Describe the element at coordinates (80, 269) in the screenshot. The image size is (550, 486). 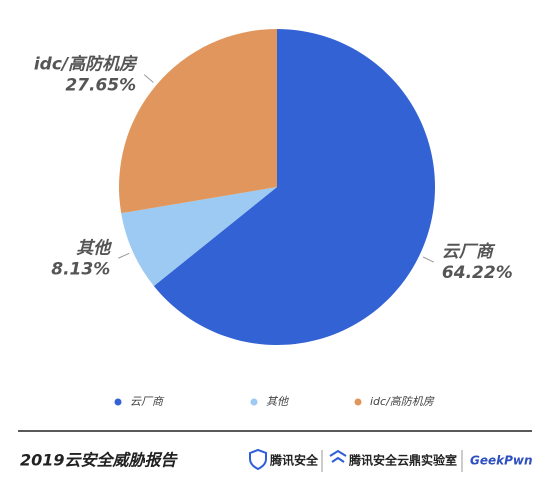
I see `data-label-value: 8.13%` at that location.